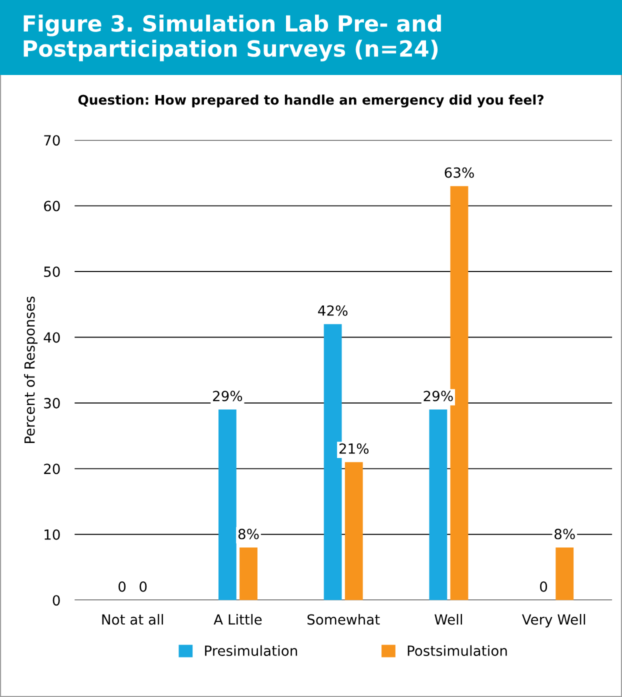 The height and width of the screenshot is (697, 622). What do you see at coordinates (238, 619) in the screenshot?
I see `x-tick-label: A Little` at bounding box center [238, 619].